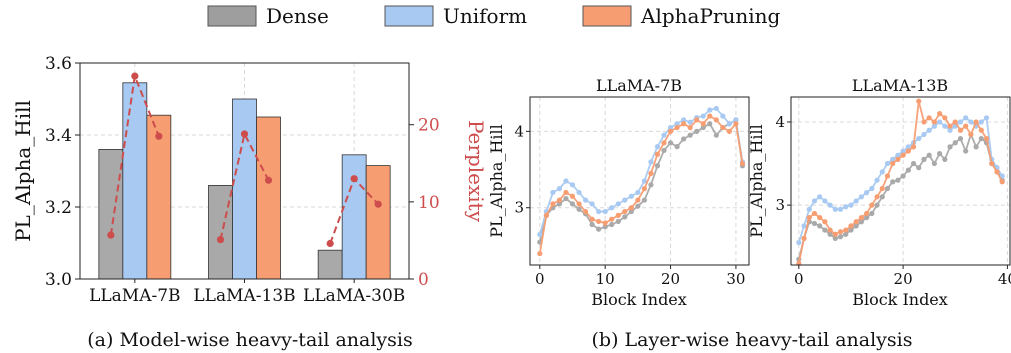  What do you see at coordinates (900, 85) in the screenshot?
I see `chart-title: LLaMA-13B` at bounding box center [900, 85].